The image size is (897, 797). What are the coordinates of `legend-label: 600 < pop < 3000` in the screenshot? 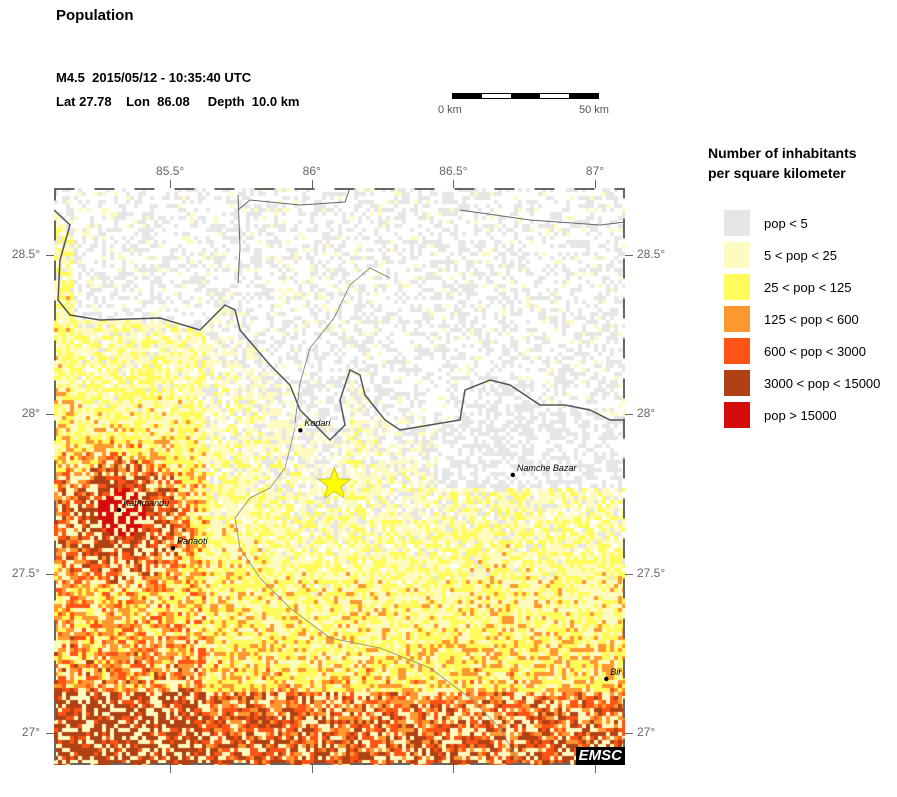 It's located at (815, 351).